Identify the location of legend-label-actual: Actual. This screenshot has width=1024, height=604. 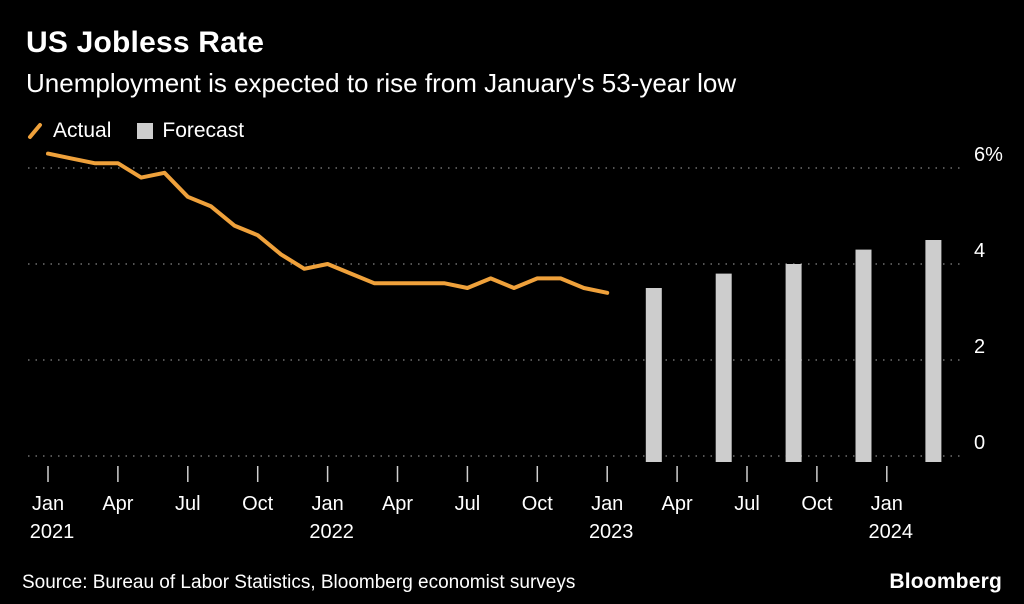
(82, 130).